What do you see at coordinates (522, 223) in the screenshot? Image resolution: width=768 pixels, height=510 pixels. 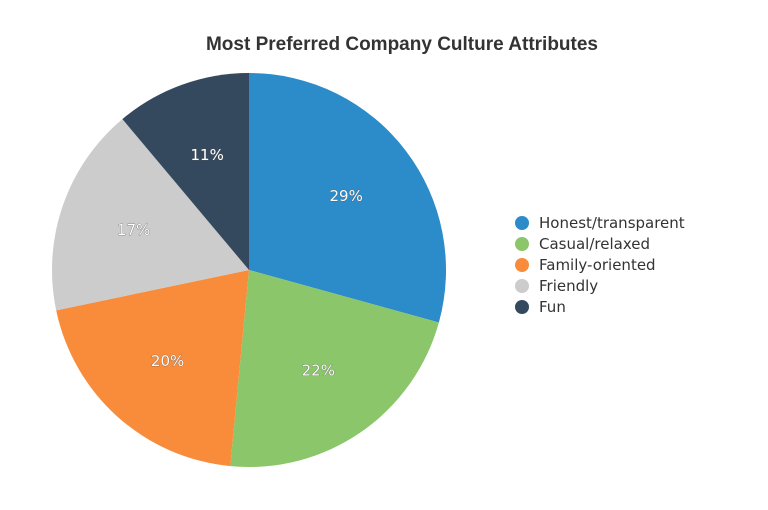 I see `legend-marker-honest-transparent` at bounding box center [522, 223].